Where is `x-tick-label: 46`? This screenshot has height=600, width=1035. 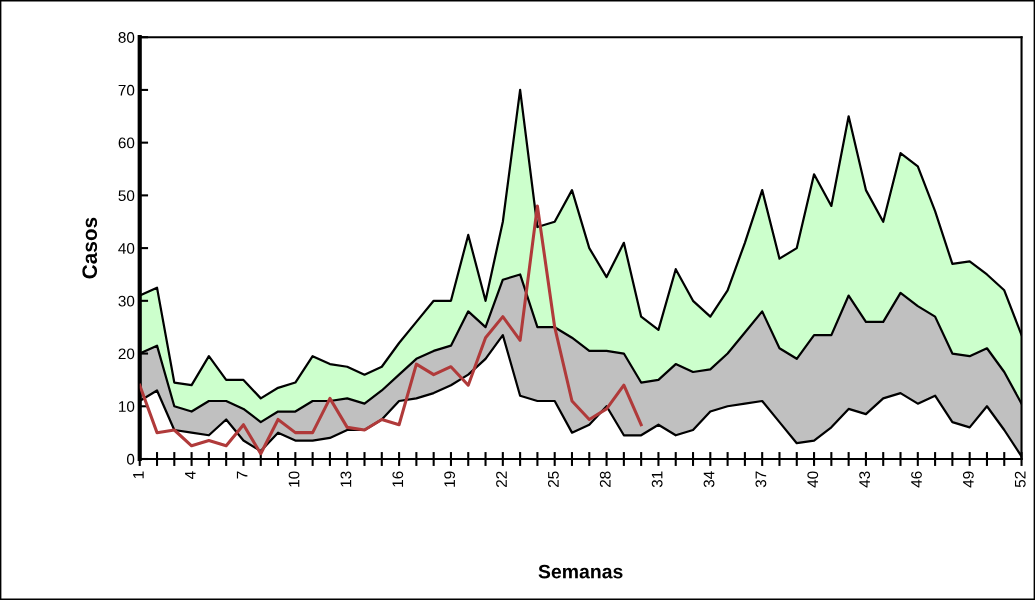 x-tick-label: 46 is located at coordinates (916, 479).